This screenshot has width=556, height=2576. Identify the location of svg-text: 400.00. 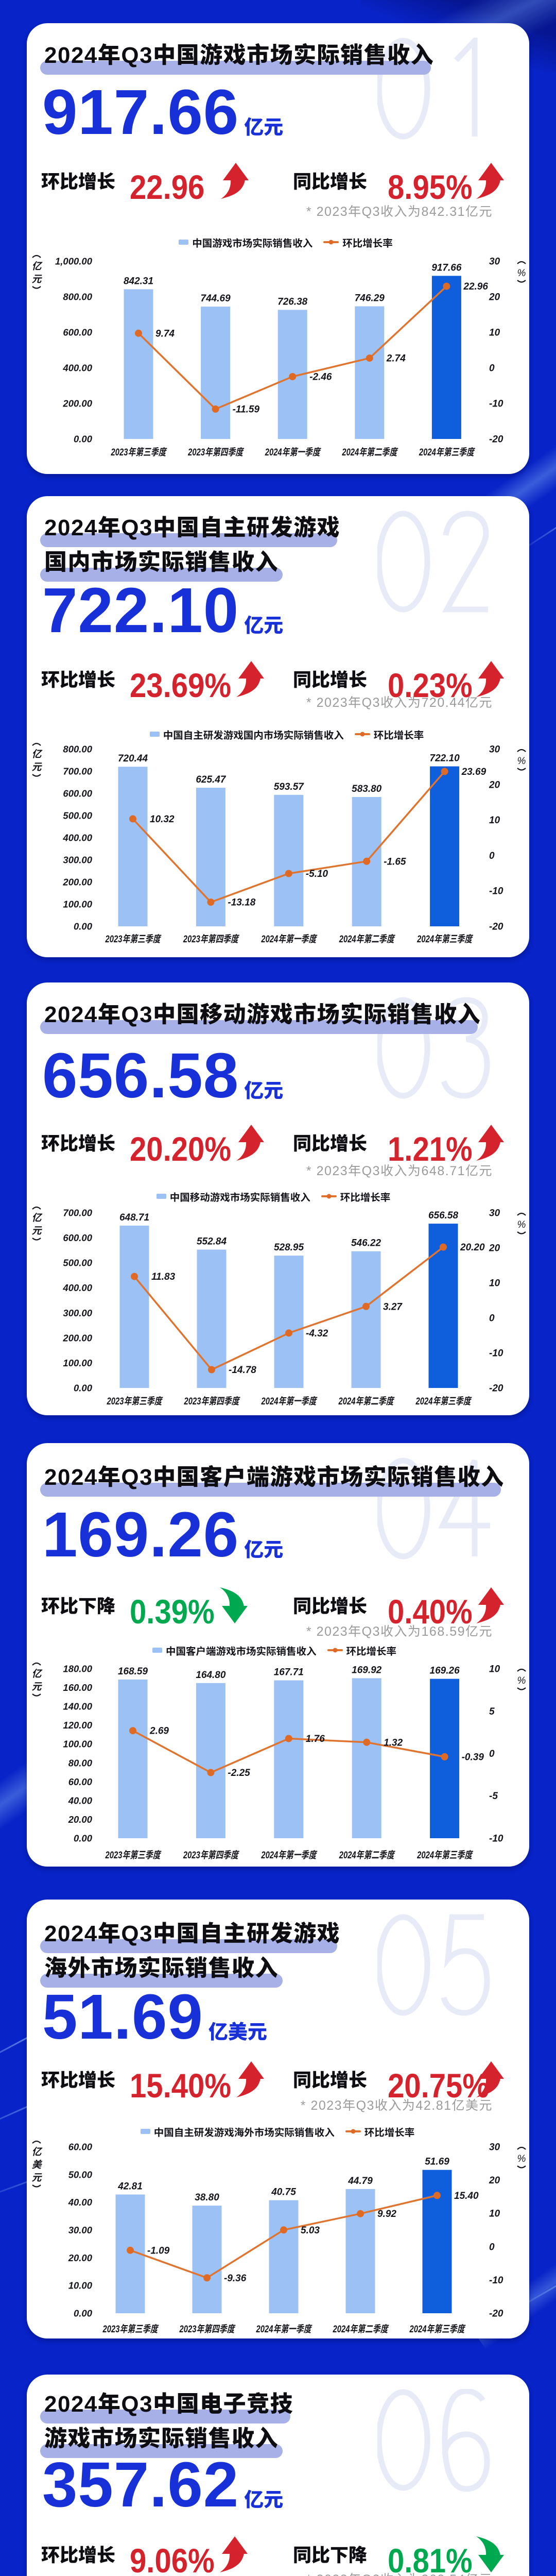
(77, 369).